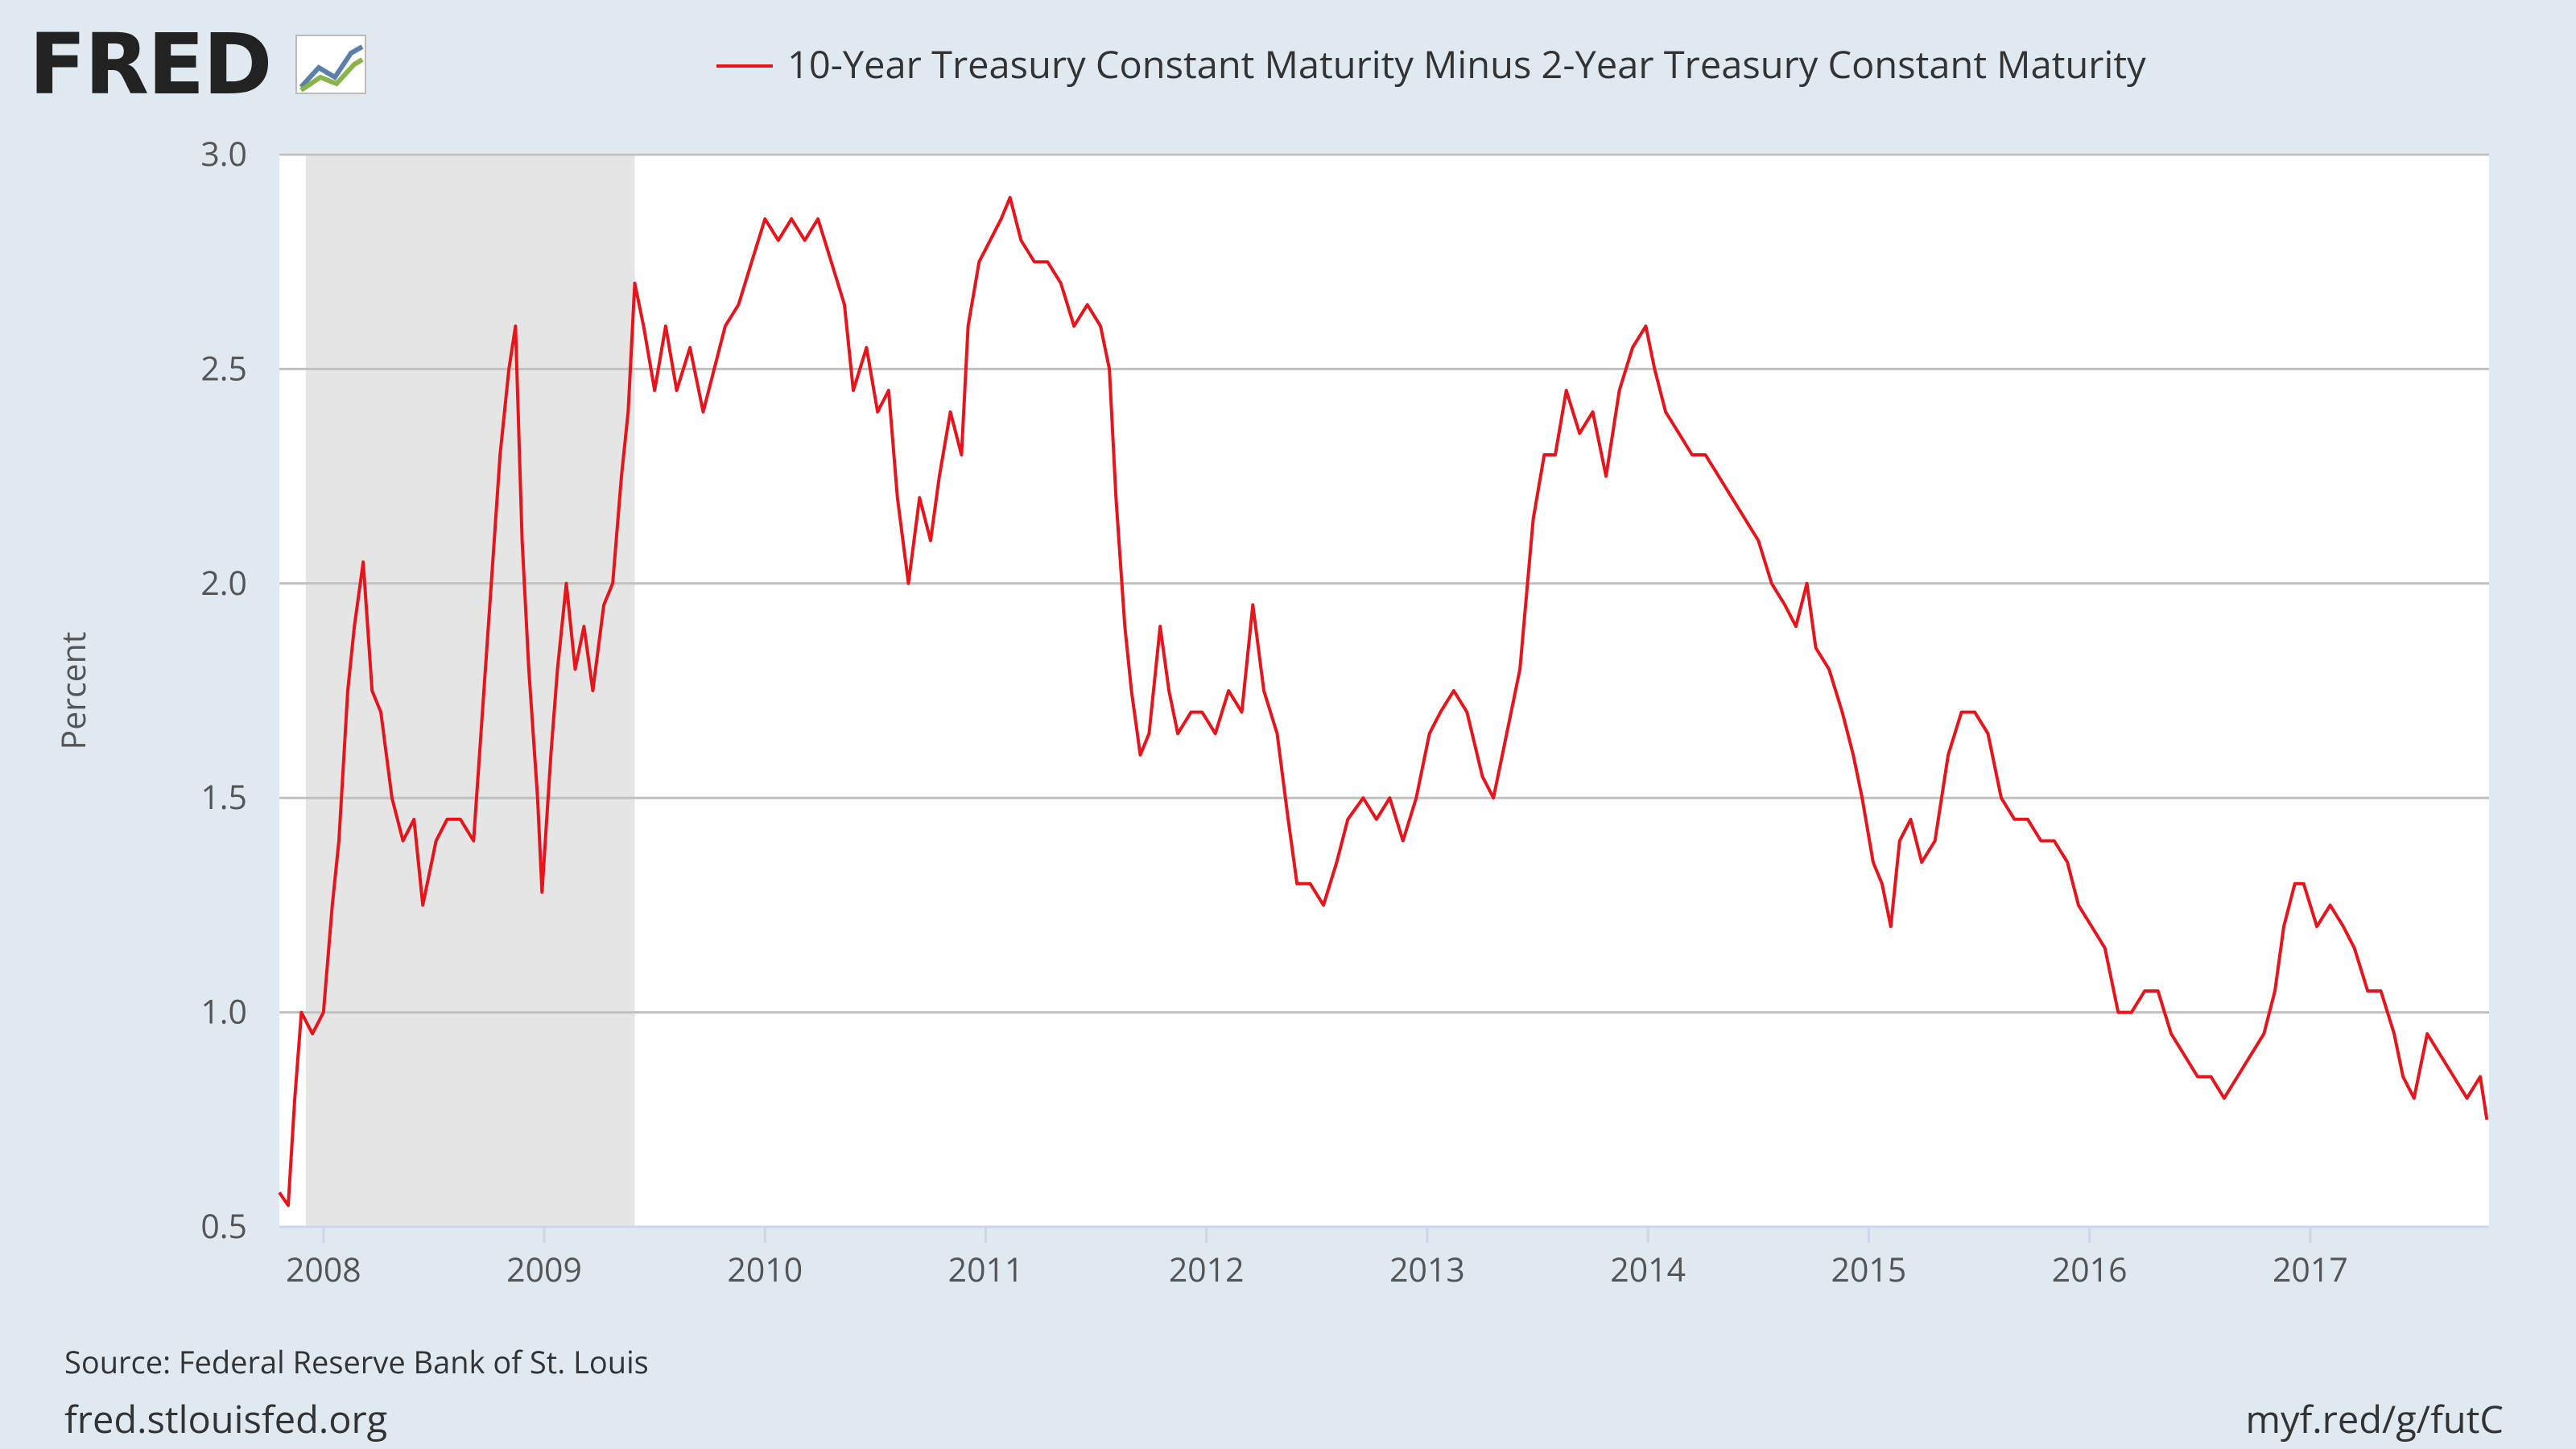 The height and width of the screenshot is (1449, 2576). Describe the element at coordinates (223, 796) in the screenshot. I see `y-tick-label: 1.5` at that location.